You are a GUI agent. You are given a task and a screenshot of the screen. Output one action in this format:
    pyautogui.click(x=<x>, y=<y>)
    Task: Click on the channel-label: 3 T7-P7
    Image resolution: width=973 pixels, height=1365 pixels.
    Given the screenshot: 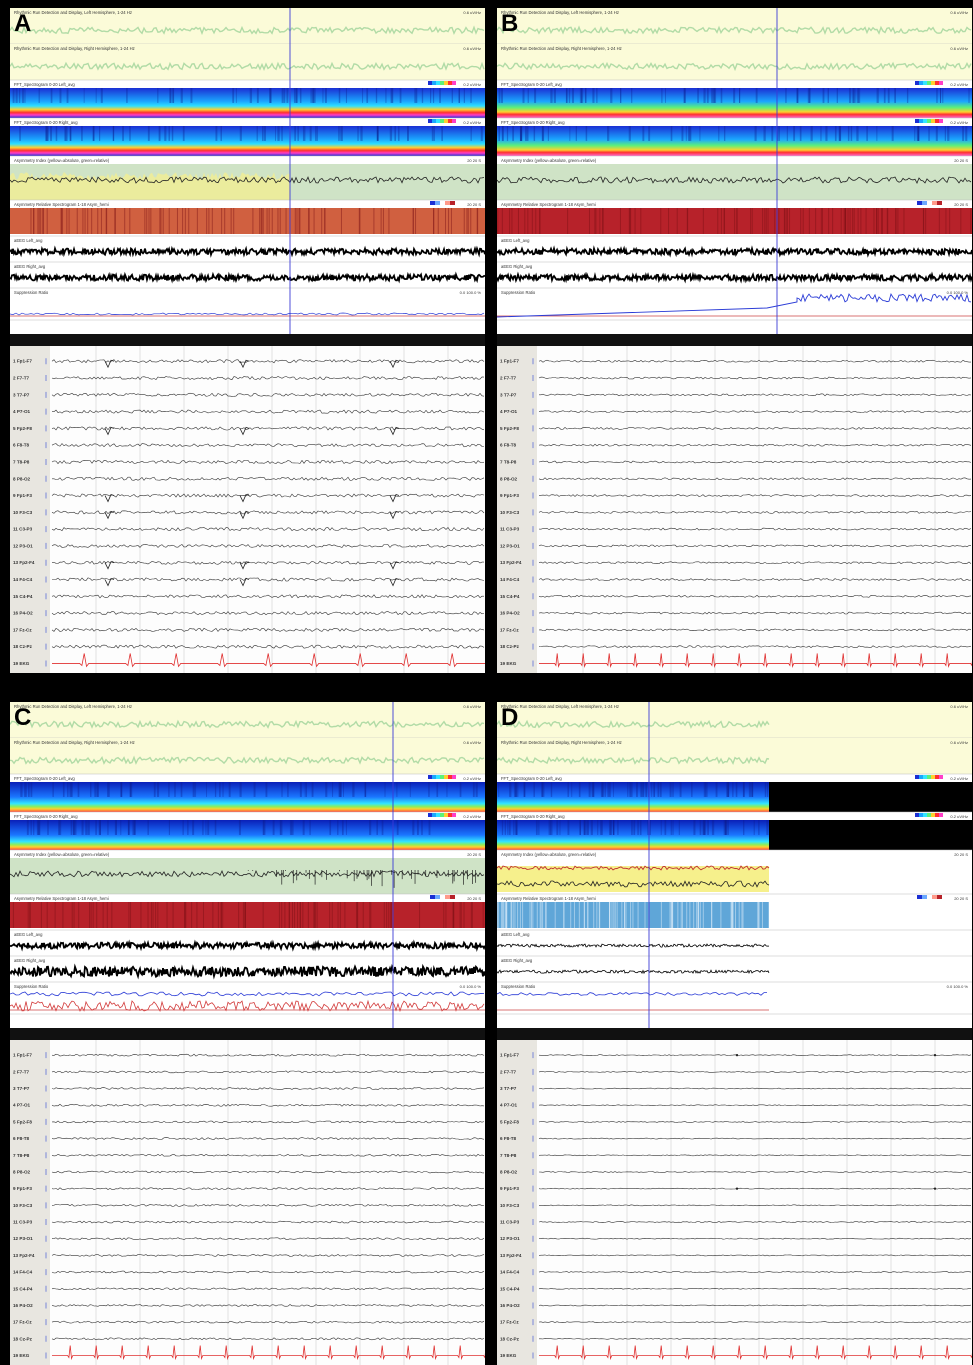 What is the action you would take?
    pyautogui.click(x=21, y=1088)
    